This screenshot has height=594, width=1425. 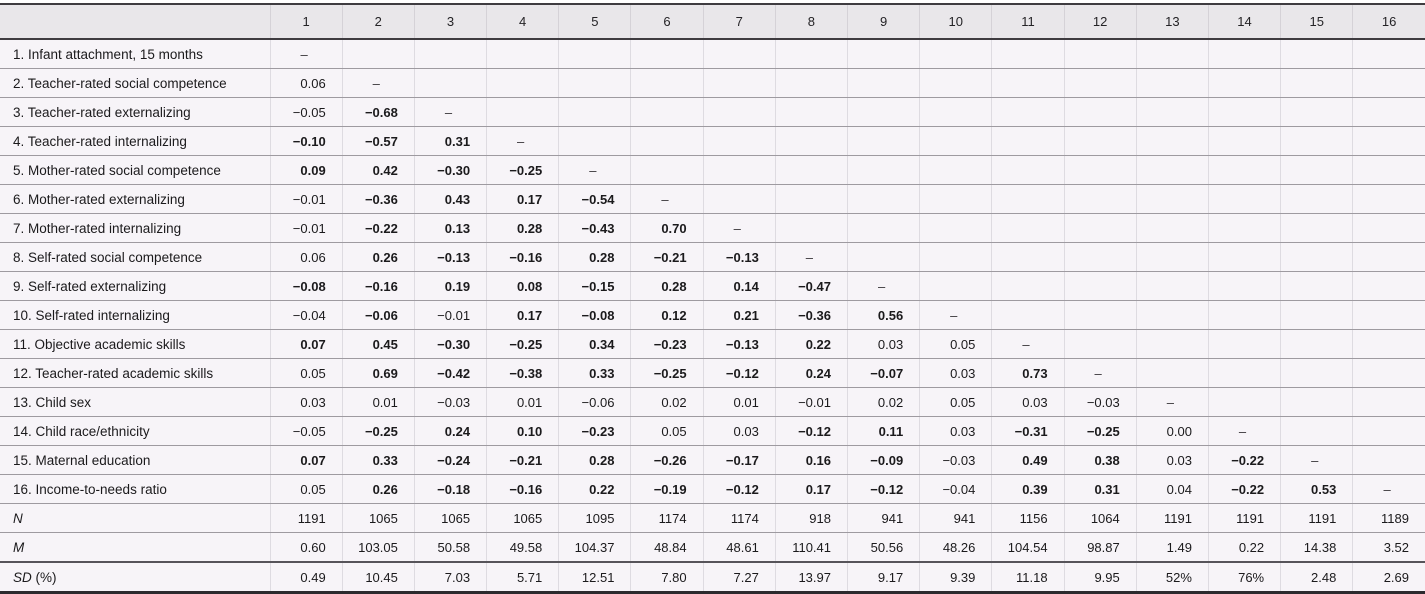 What do you see at coordinates (811, 373) in the screenshot?
I see `correlation-cell: 0.24` at bounding box center [811, 373].